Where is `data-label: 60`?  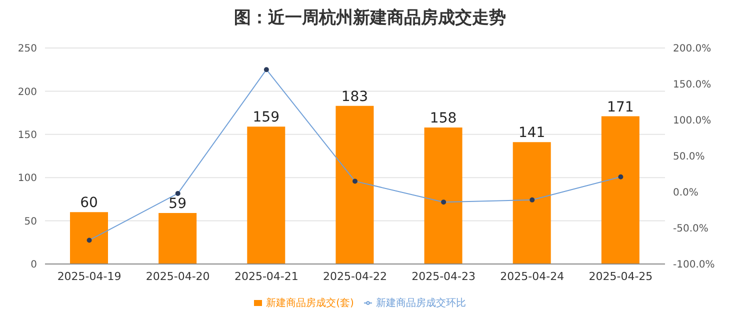 data-label: 60 is located at coordinates (89, 203).